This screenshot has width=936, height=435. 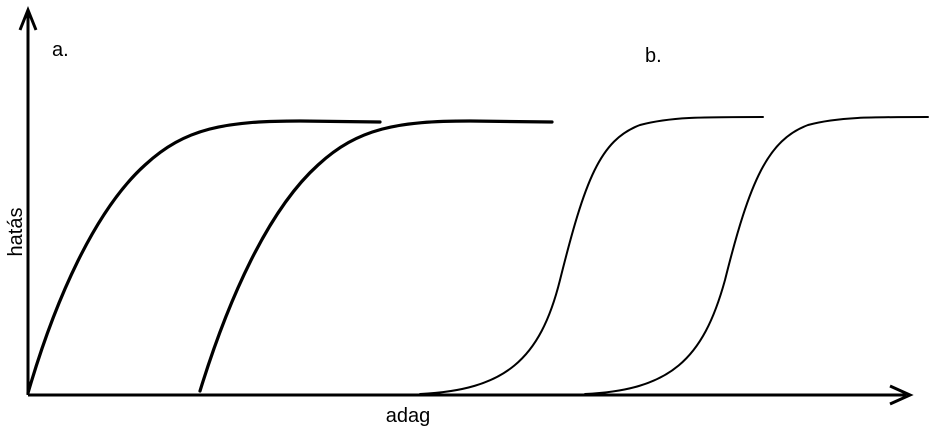 What do you see at coordinates (60, 50) in the screenshot?
I see `panel-label: a.` at bounding box center [60, 50].